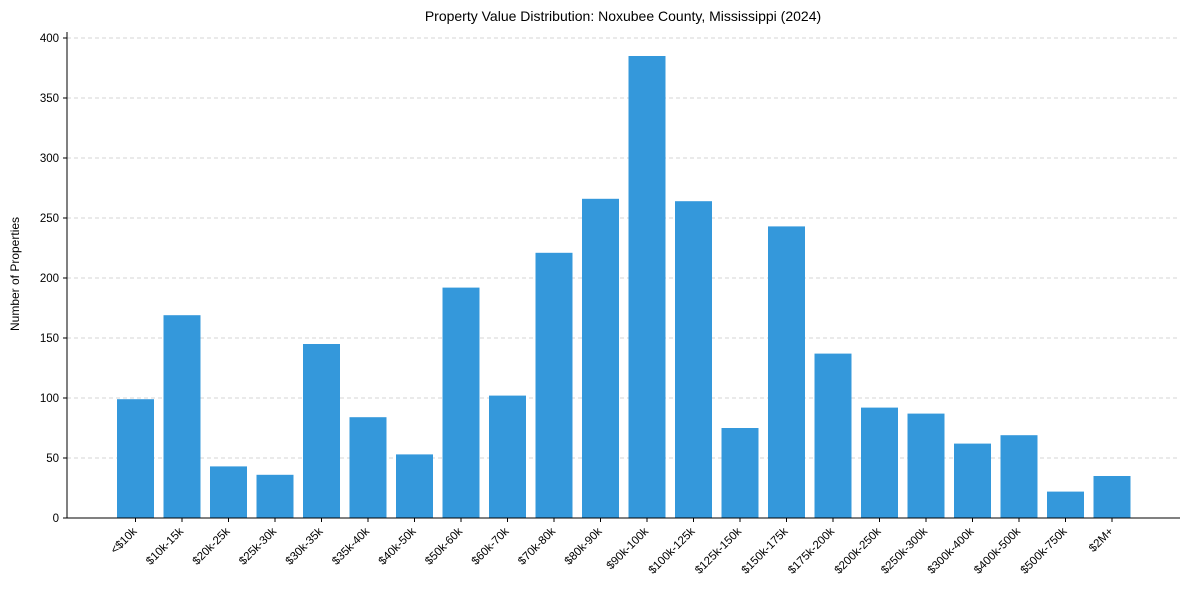 This screenshot has width=1189, height=590. What do you see at coordinates (124, 540) in the screenshot?
I see `x-tick-label: <$10k` at bounding box center [124, 540].